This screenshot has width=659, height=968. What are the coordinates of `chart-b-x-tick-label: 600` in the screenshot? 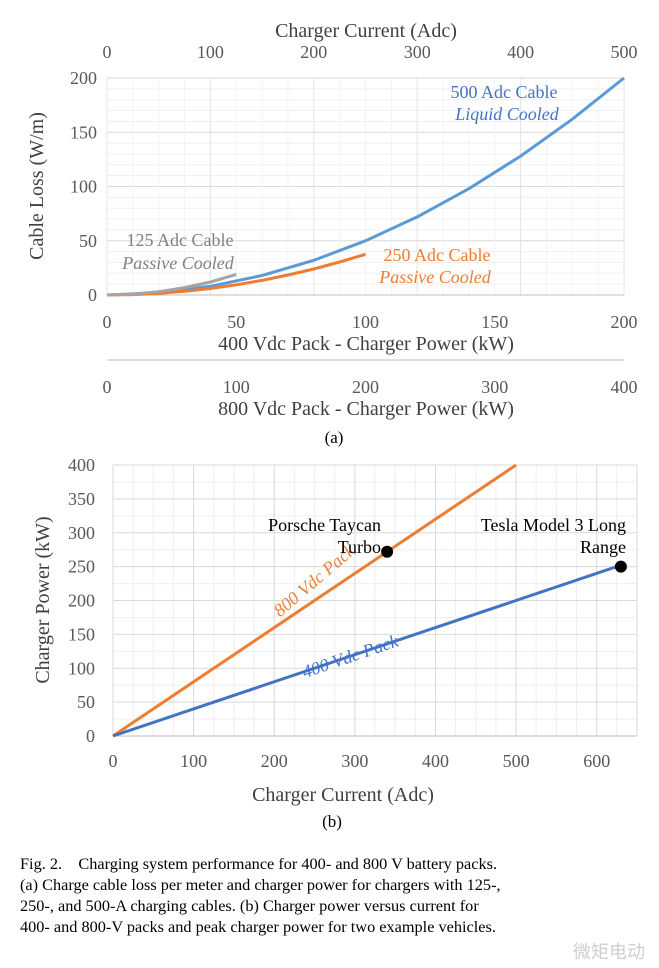 It's located at (596, 761).